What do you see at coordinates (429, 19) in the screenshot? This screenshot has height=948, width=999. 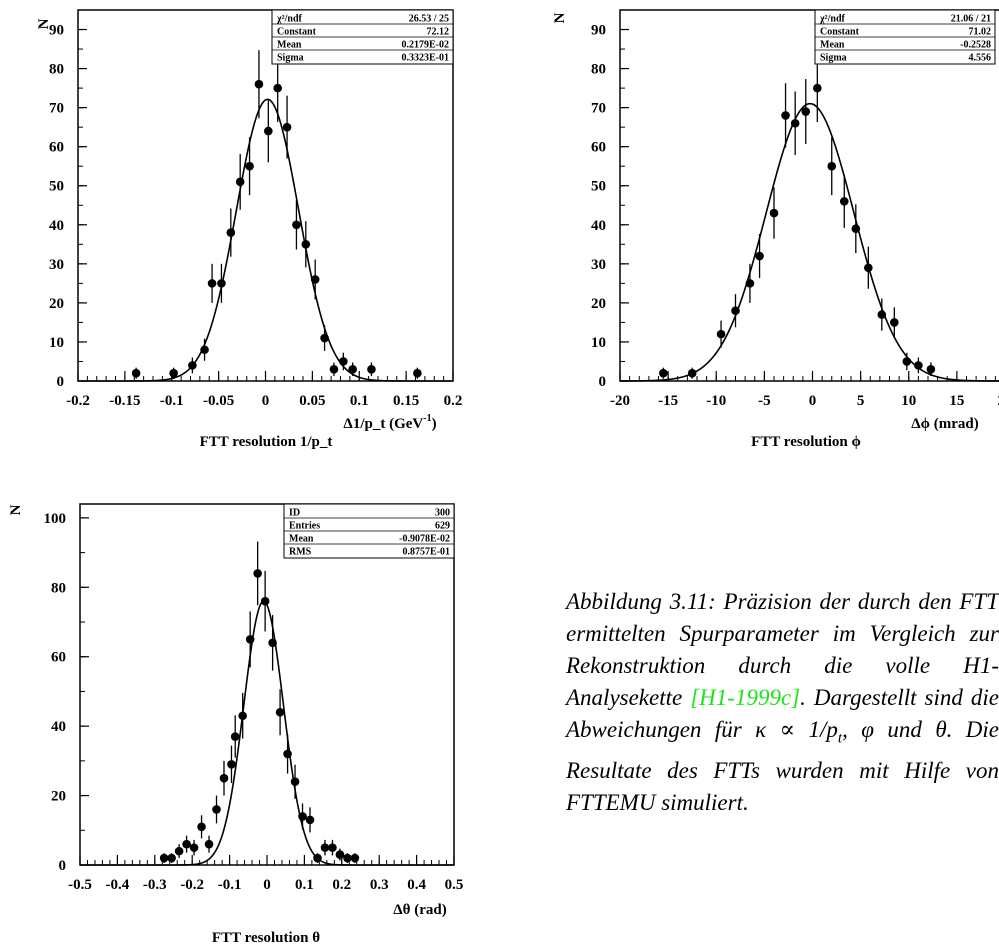 I see `stats-value: 26.53 / 25` at bounding box center [429, 19].